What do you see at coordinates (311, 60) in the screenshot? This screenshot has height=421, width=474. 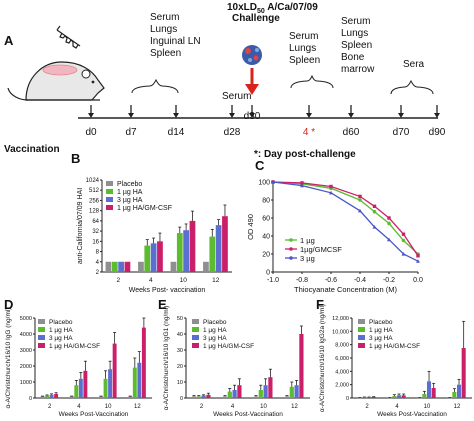 I see `sample-group-3: Serum Lungs Spleen` at bounding box center [311, 60].